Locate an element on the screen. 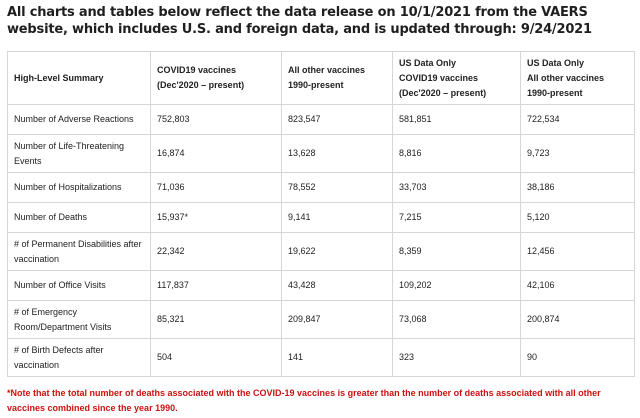 This screenshot has width=640, height=418. cell-us-other: 12,456 is located at coordinates (577, 251).